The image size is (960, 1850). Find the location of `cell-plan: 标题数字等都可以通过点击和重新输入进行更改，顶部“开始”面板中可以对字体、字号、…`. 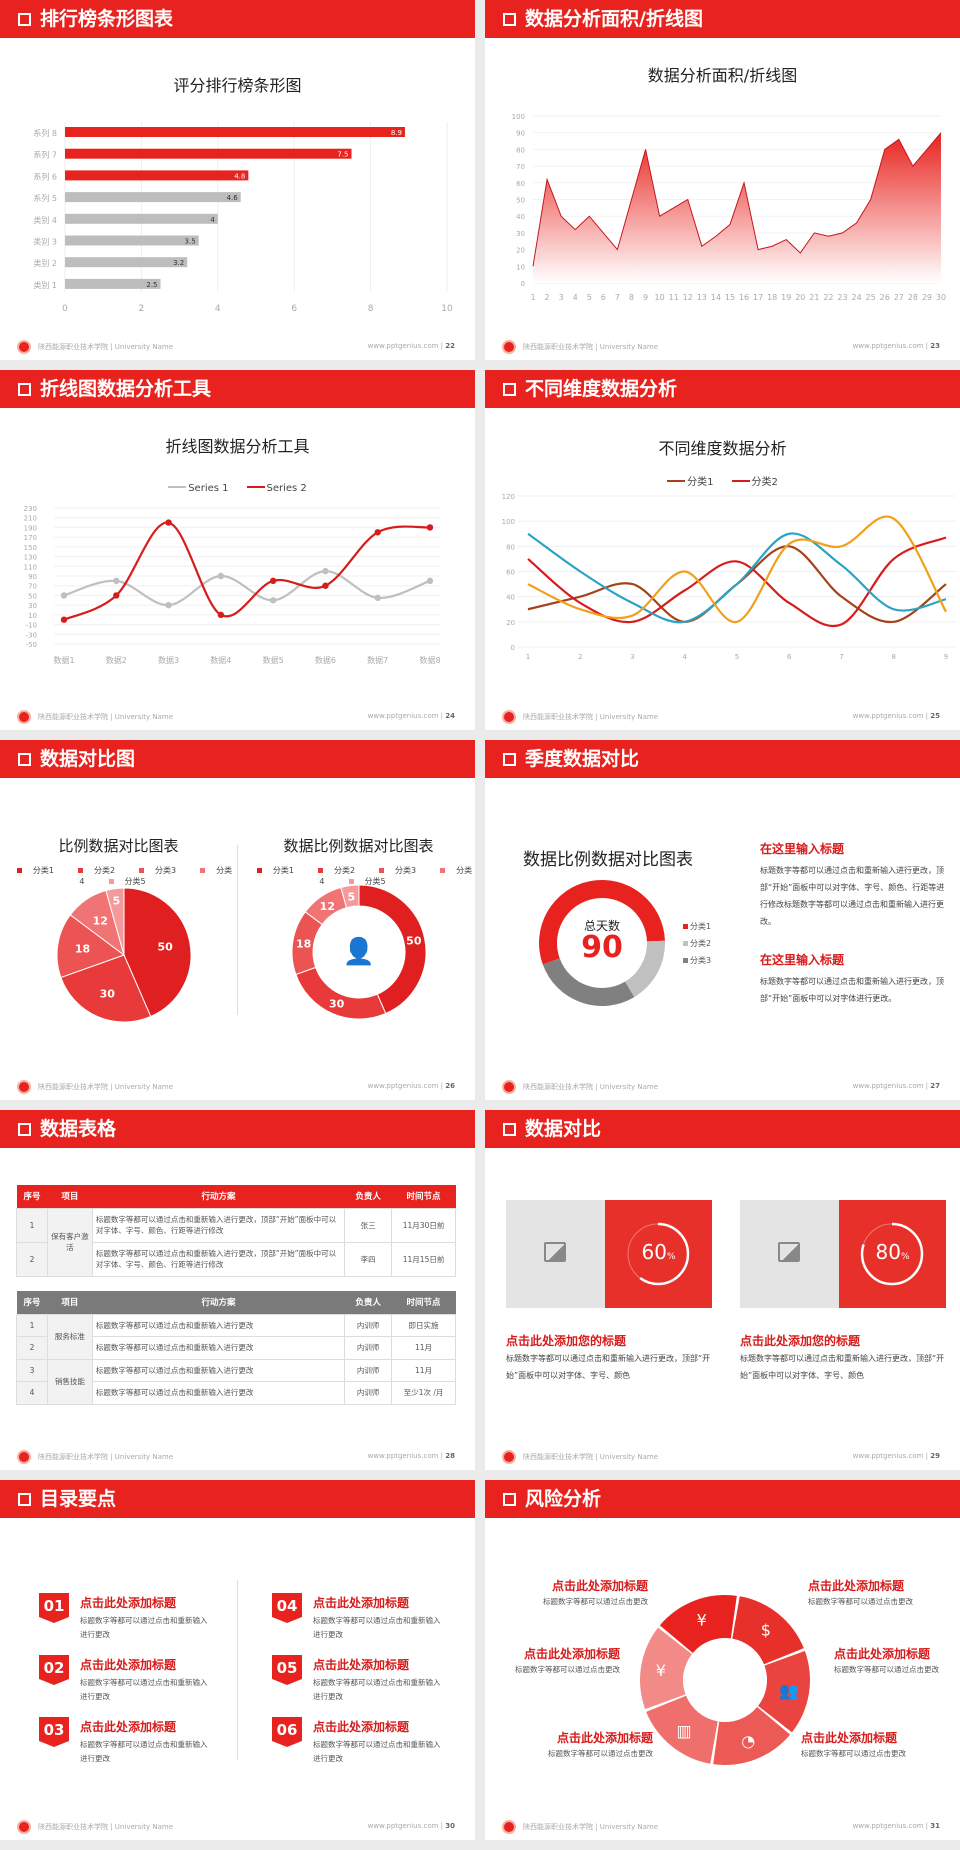

cell-plan: 标题数字等都可以通过点击和重新输入进行更改，顶部“开始”面板中可以对字体、字号、… is located at coordinates (218, 1259).